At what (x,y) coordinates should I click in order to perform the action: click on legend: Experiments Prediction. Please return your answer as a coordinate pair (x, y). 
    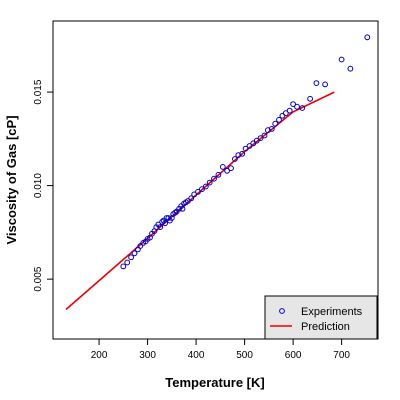
    Looking at the image, I should click on (321, 317).